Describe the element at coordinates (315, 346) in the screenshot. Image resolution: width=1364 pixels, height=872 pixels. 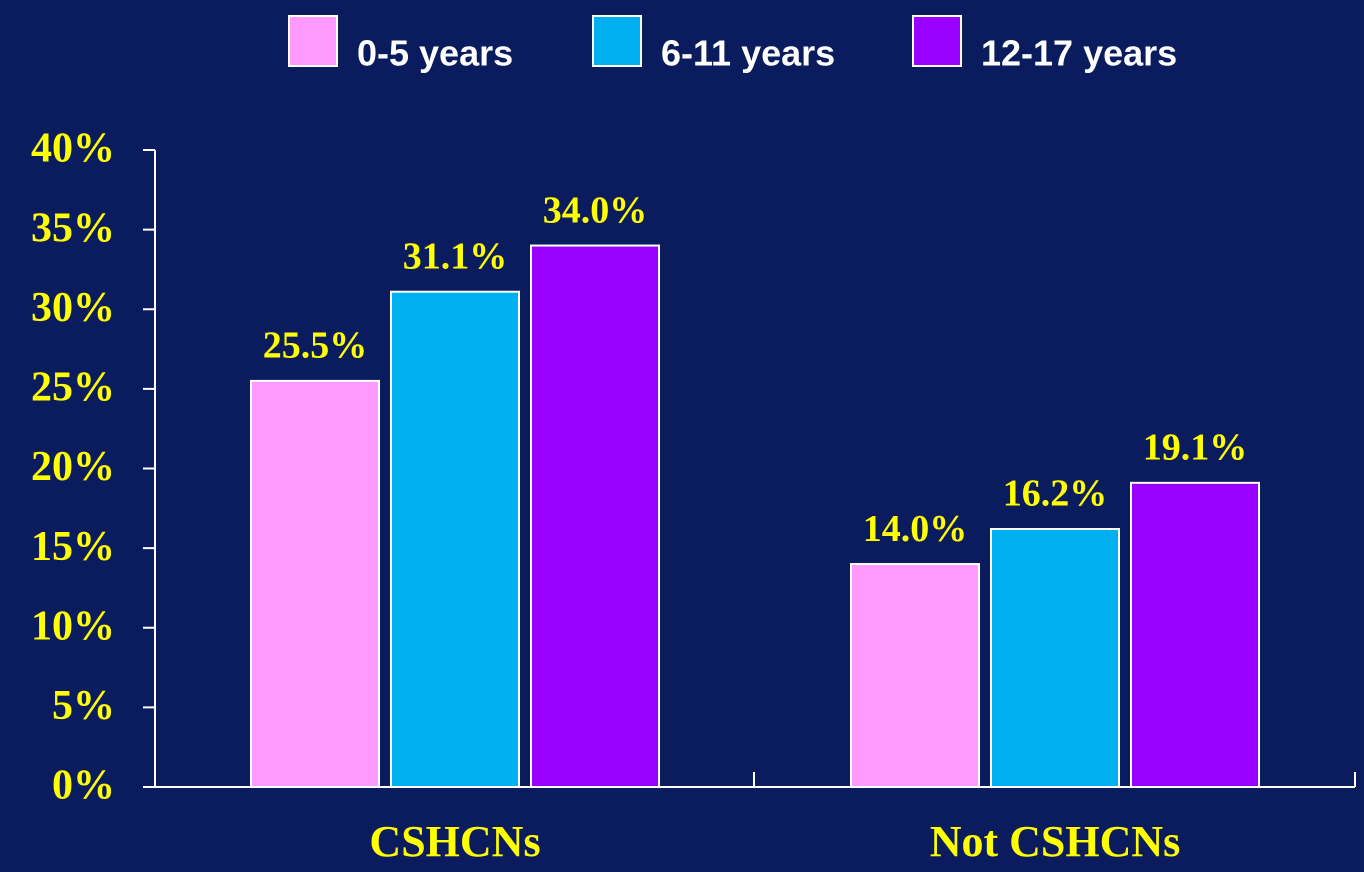
I see `value-label: 25.5%` at that location.